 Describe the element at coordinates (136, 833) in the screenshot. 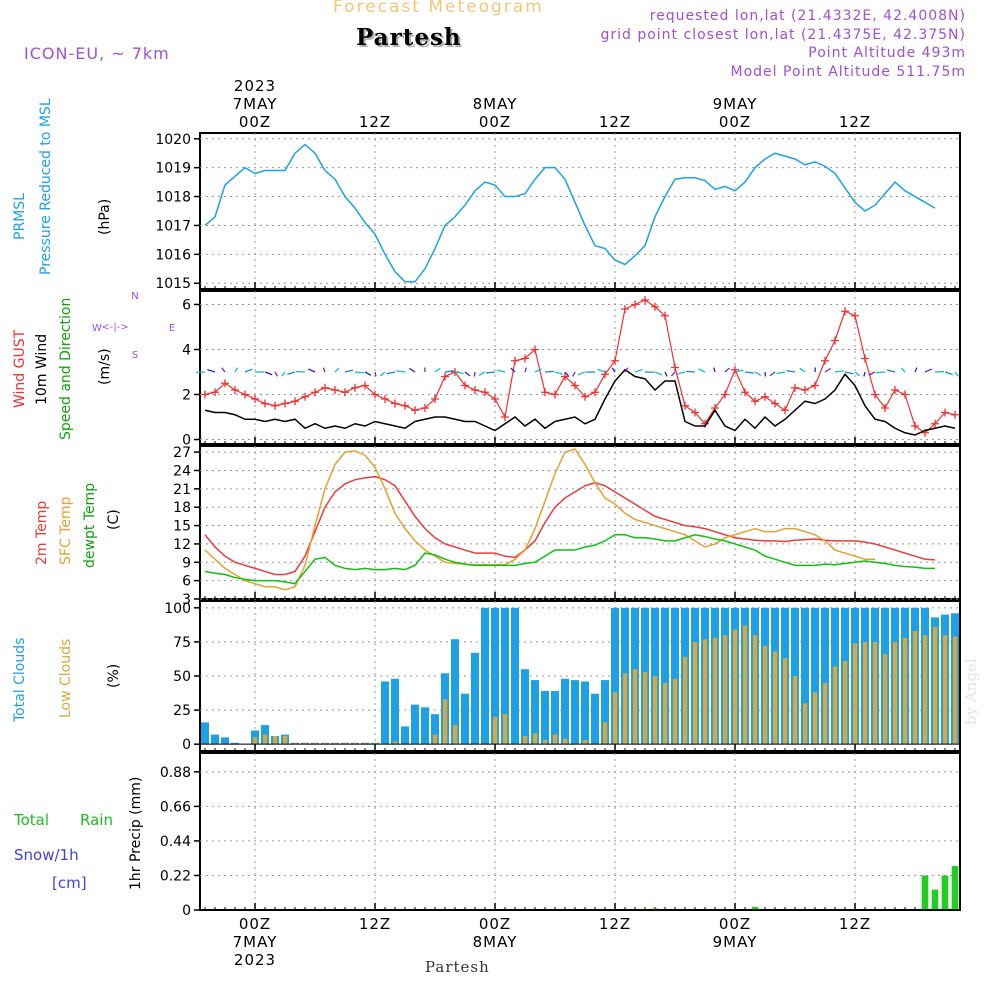

I see `precip-unit: 1hr Precip (mm)` at that location.